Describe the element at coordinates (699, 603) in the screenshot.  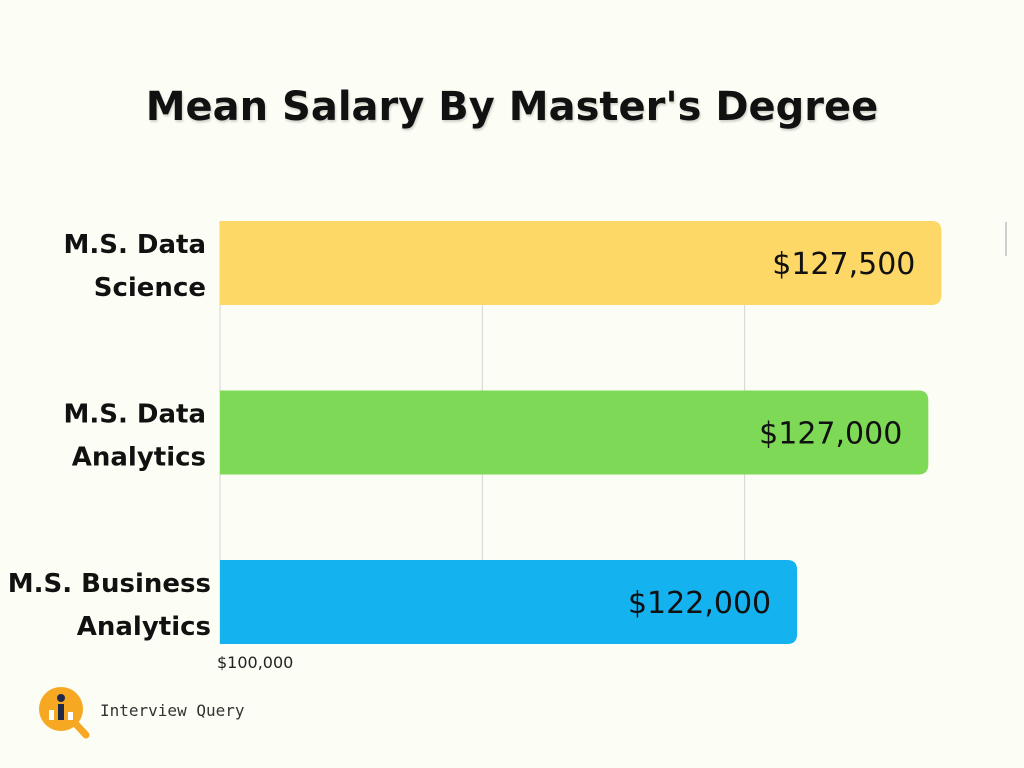
I see `bar-value-label: $122,000` at that location.